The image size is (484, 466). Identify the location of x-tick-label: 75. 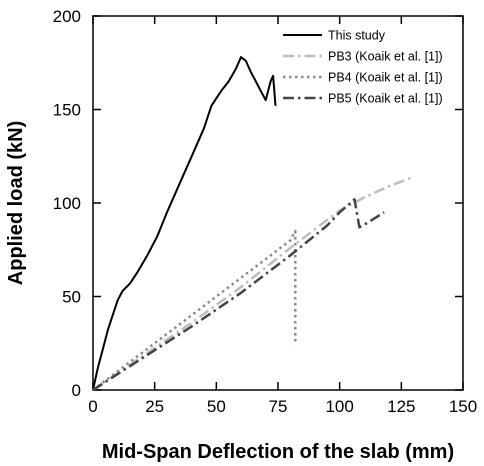
(278, 406).